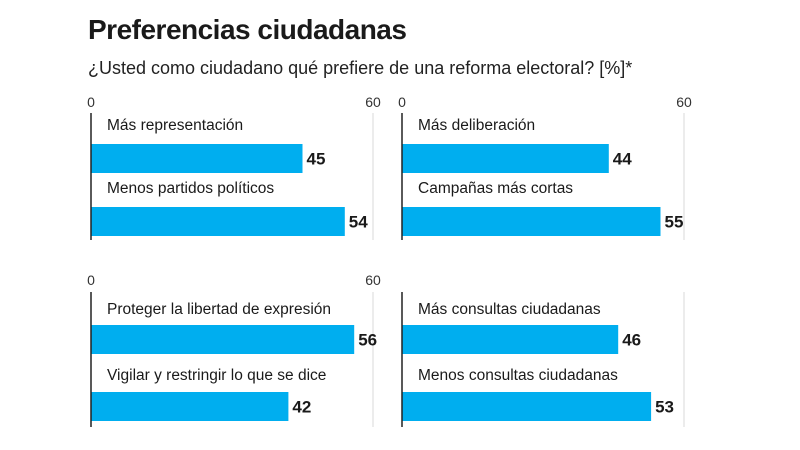 The image size is (800, 450). I want to click on data-label: 46, so click(631, 340).